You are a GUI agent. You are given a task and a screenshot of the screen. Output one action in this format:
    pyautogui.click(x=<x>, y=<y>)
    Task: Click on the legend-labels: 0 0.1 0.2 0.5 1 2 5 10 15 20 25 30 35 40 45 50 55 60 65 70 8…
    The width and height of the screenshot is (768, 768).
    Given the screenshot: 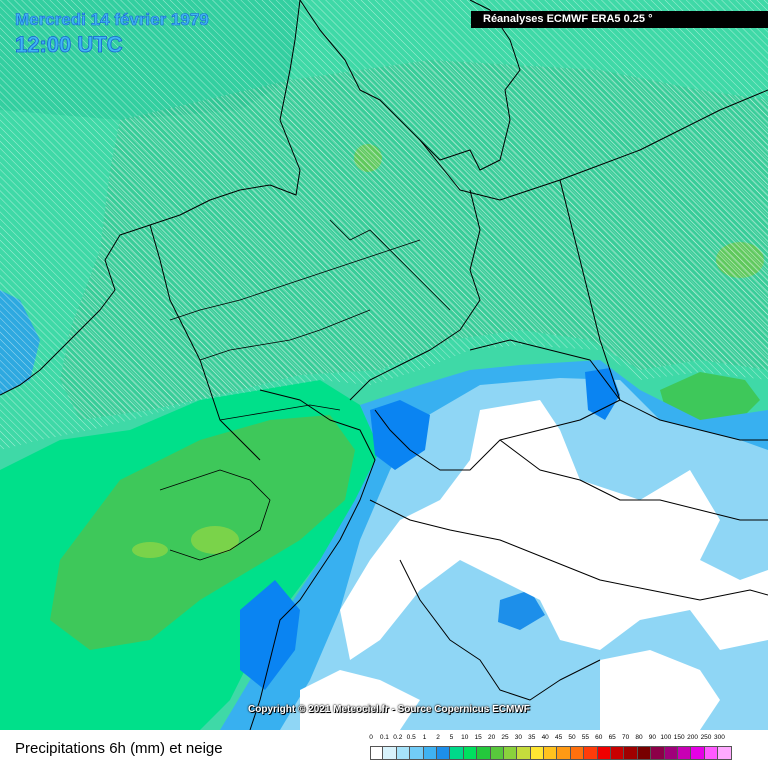 What is the action you would take?
    pyautogui.click(x=559, y=739)
    